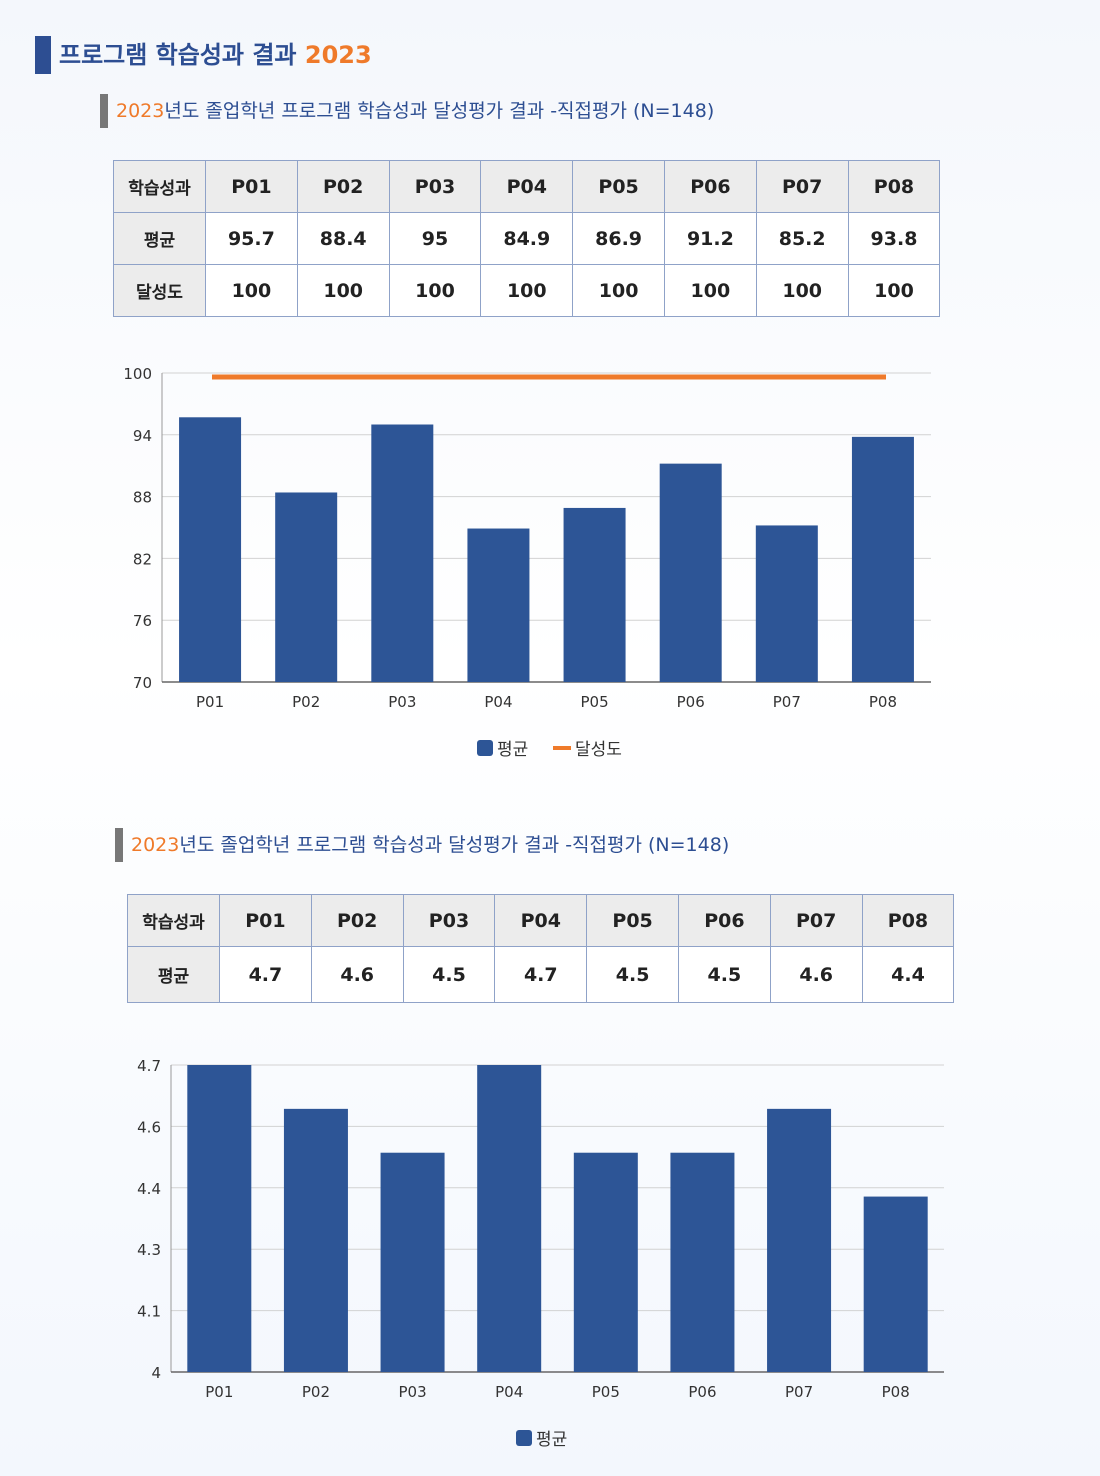 This screenshot has width=1100, height=1476. What do you see at coordinates (142, 559) in the screenshot?
I see `y-tick-label: 82` at bounding box center [142, 559].